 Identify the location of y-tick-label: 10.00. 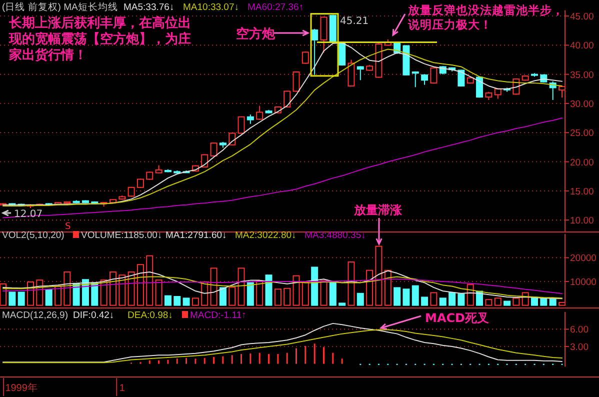
(582, 221).